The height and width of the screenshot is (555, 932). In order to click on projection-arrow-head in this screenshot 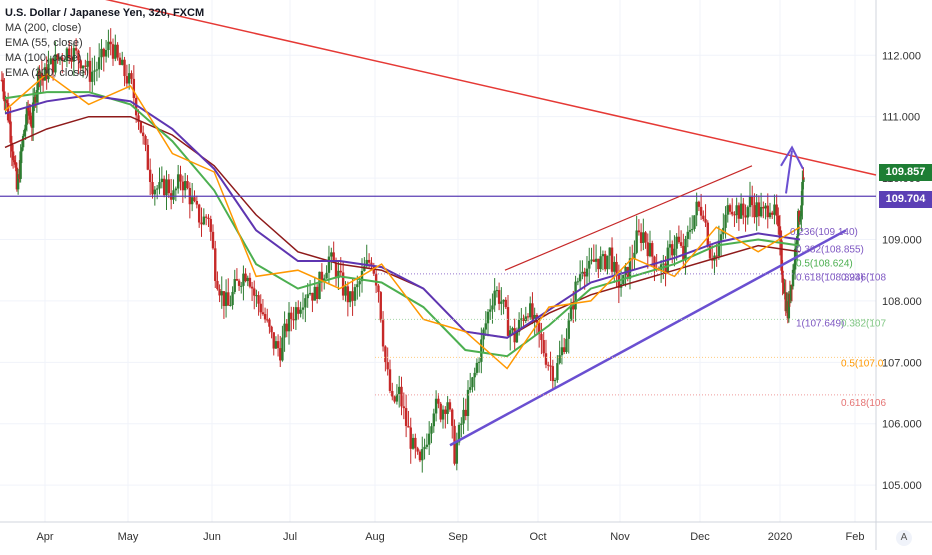, I will do `click(792, 157)`.